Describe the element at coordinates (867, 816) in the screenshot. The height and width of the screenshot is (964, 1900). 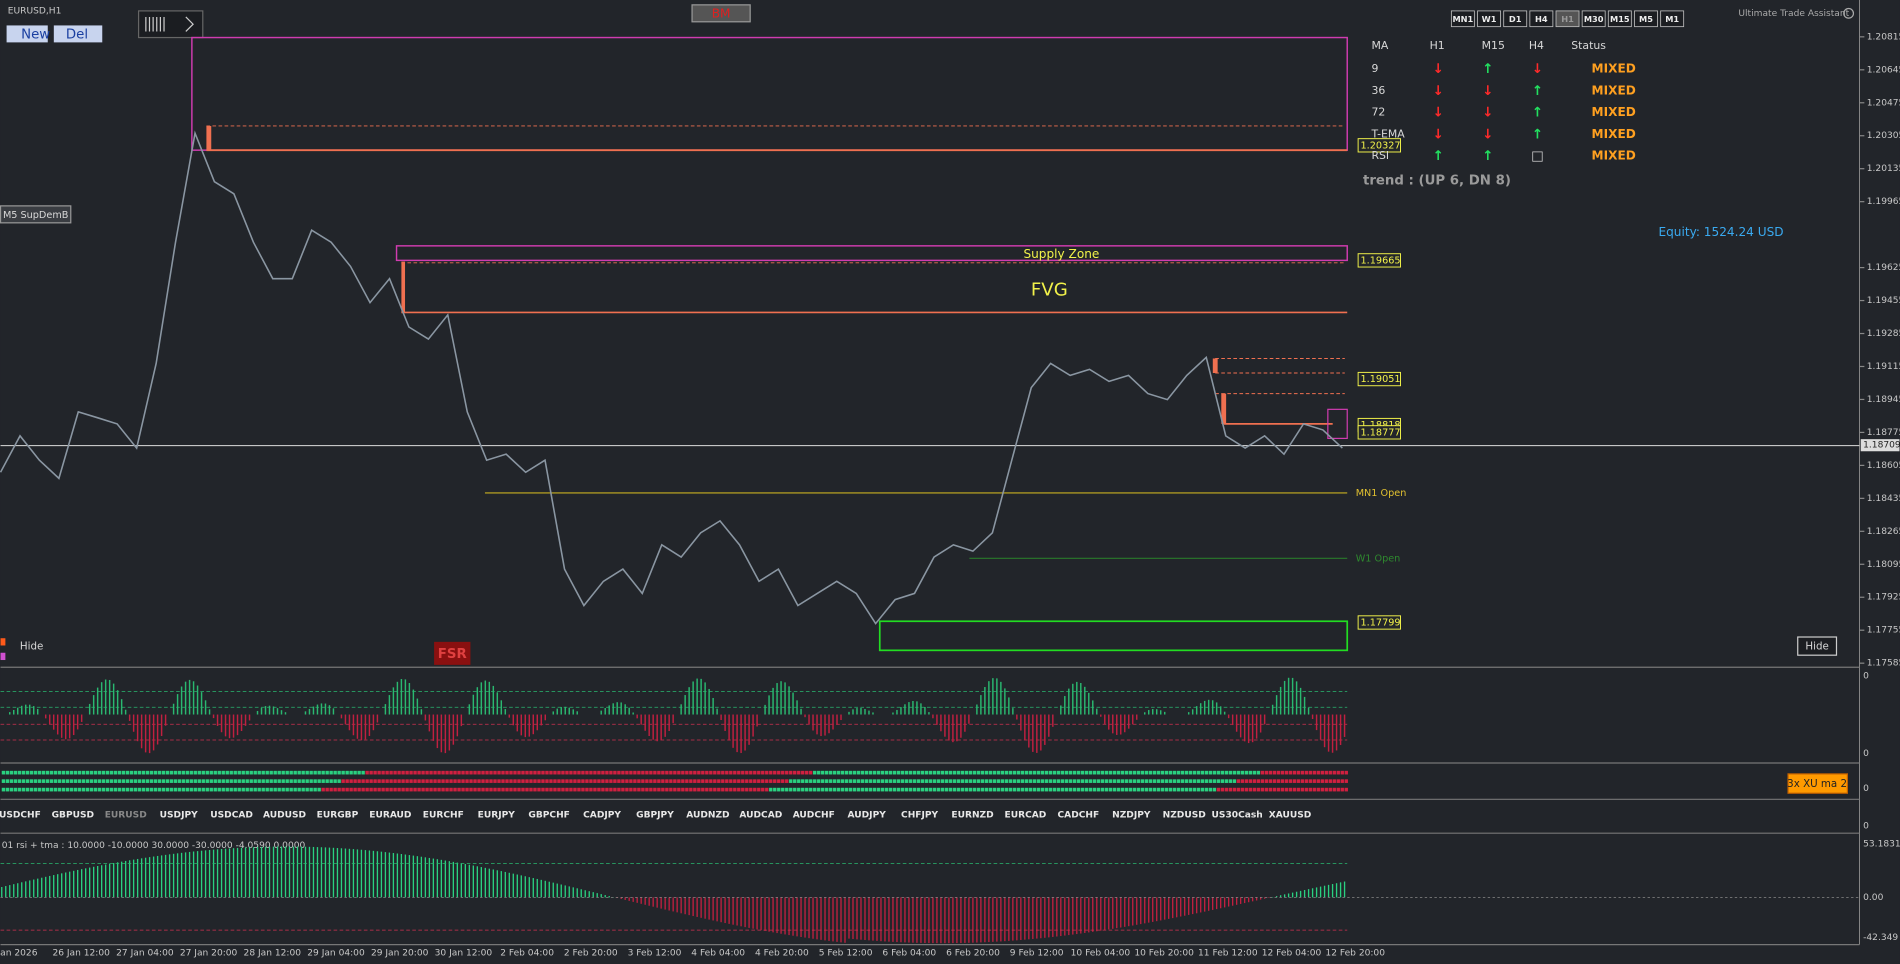
I see `symbol-tab: AUDJPY` at that location.